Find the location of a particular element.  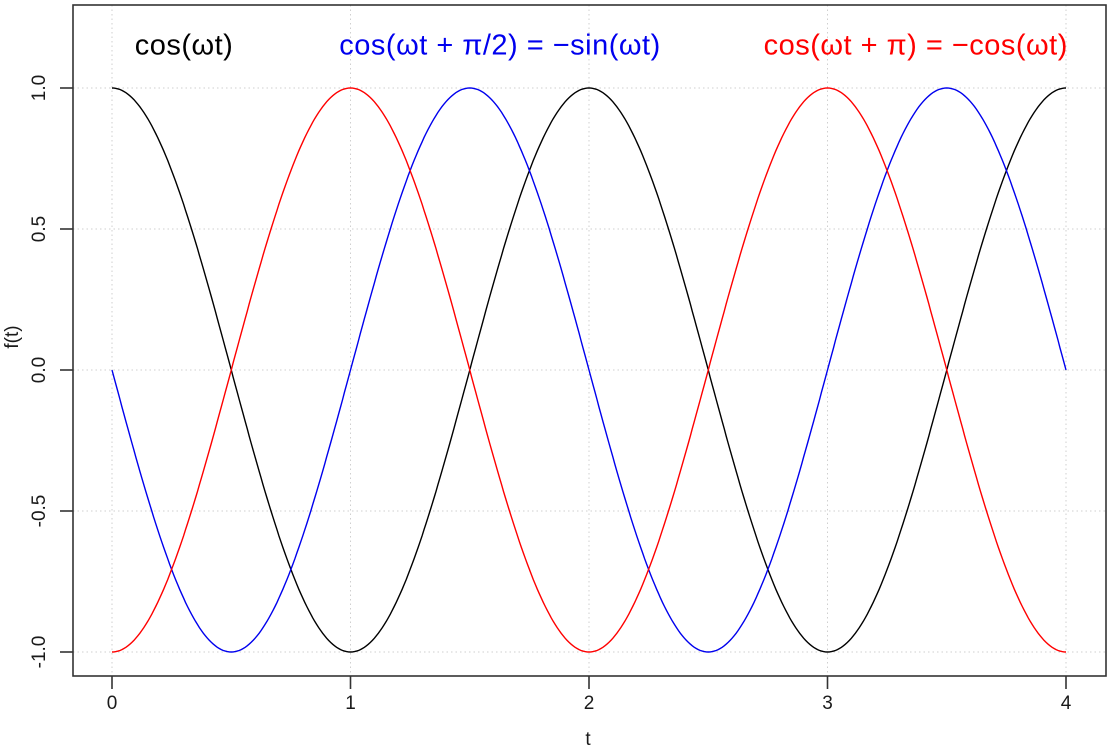

y-tick-label: 0.0 is located at coordinates (39, 370).